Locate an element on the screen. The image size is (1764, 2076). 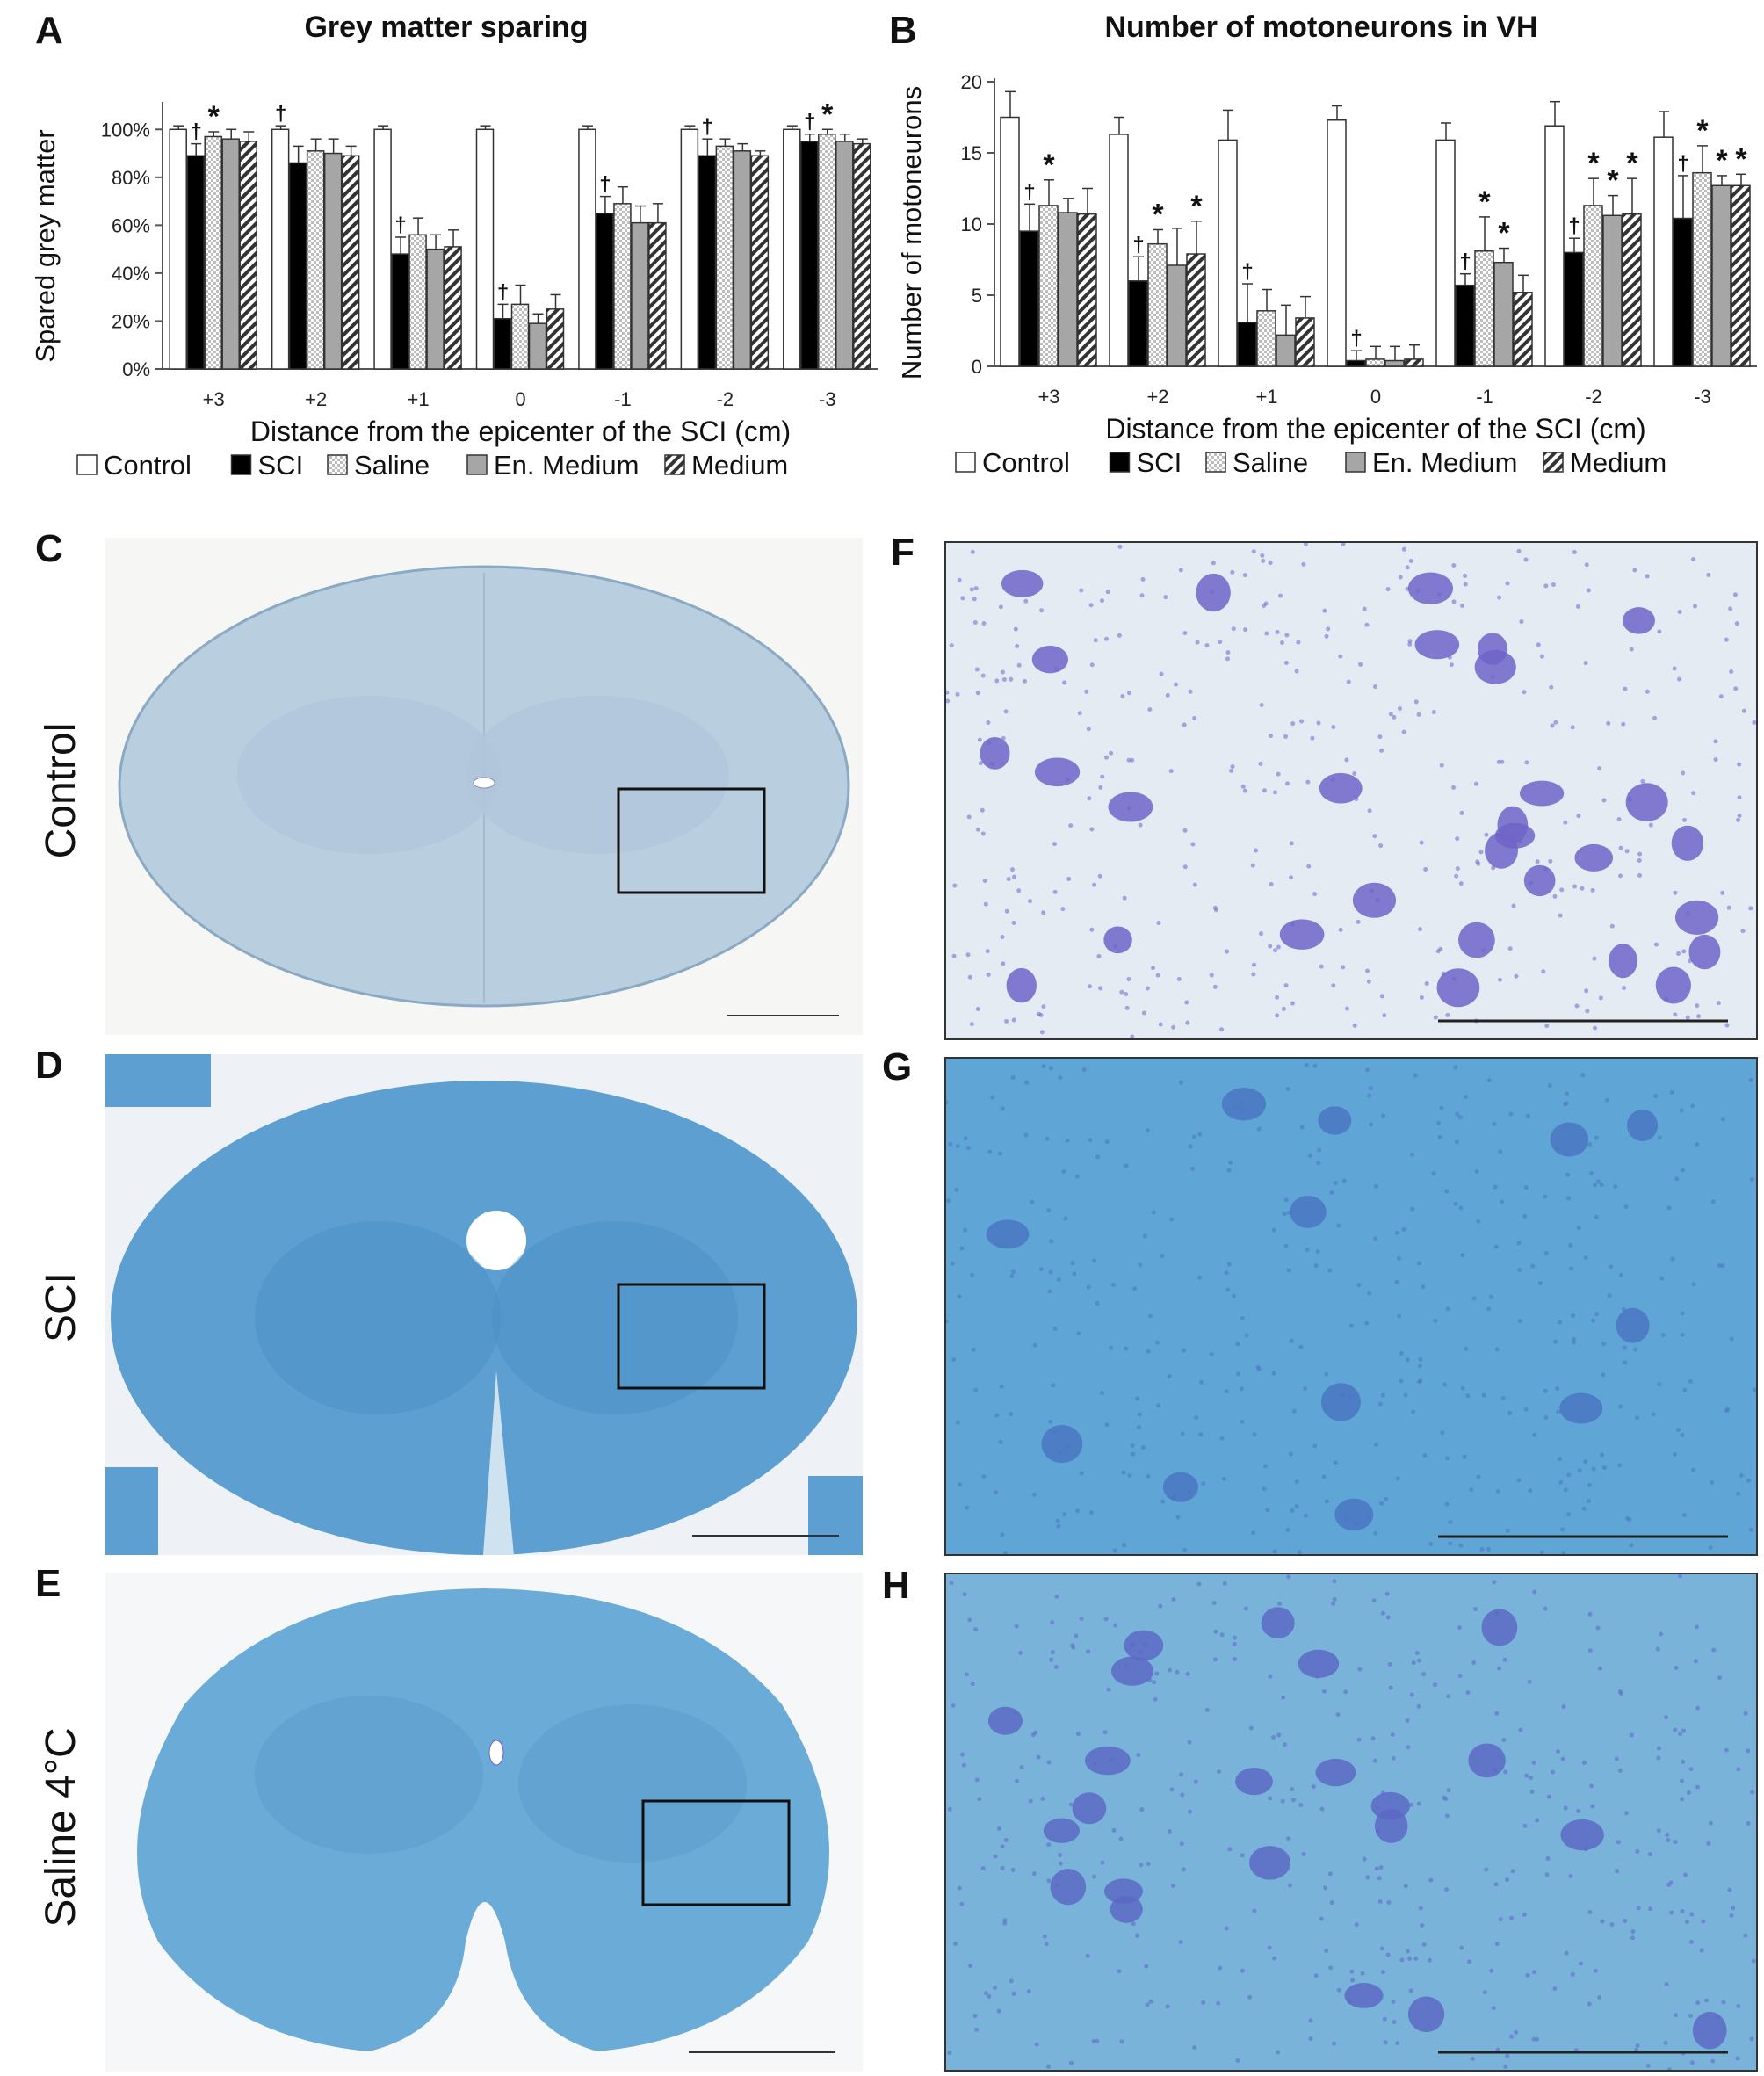
legend-label: En. Medium is located at coordinates (1445, 463).